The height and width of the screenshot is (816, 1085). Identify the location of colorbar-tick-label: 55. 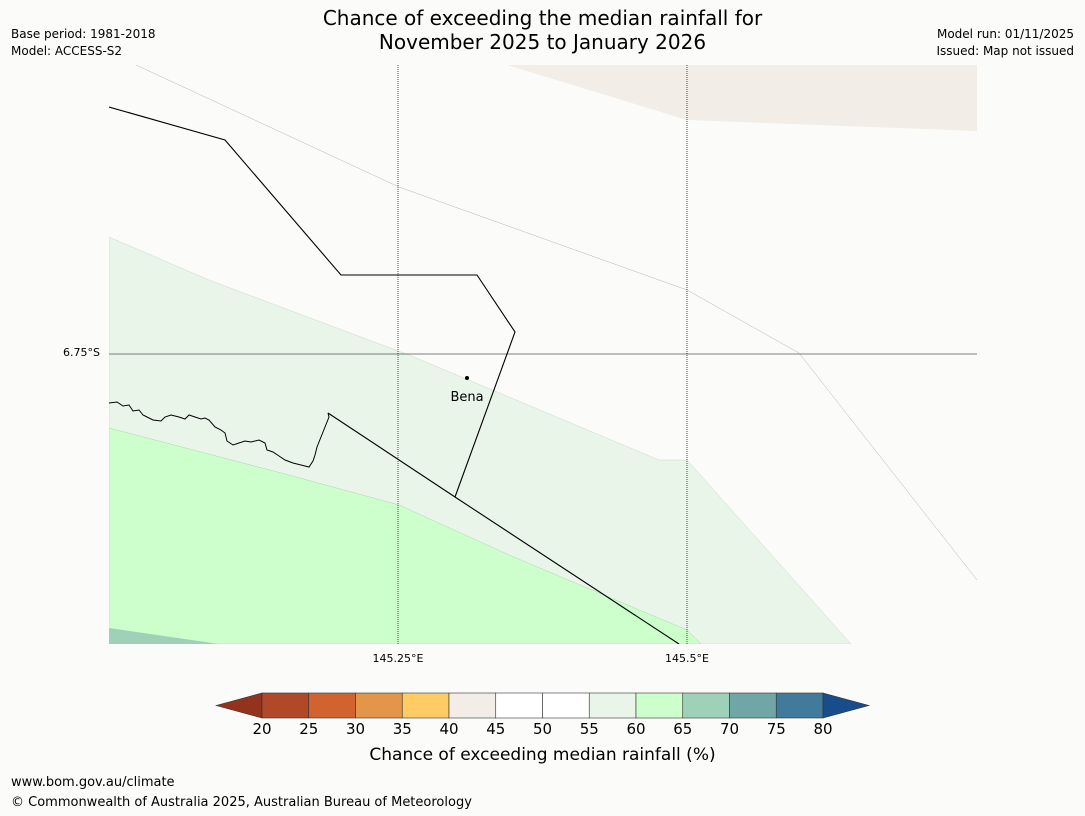
(589, 729).